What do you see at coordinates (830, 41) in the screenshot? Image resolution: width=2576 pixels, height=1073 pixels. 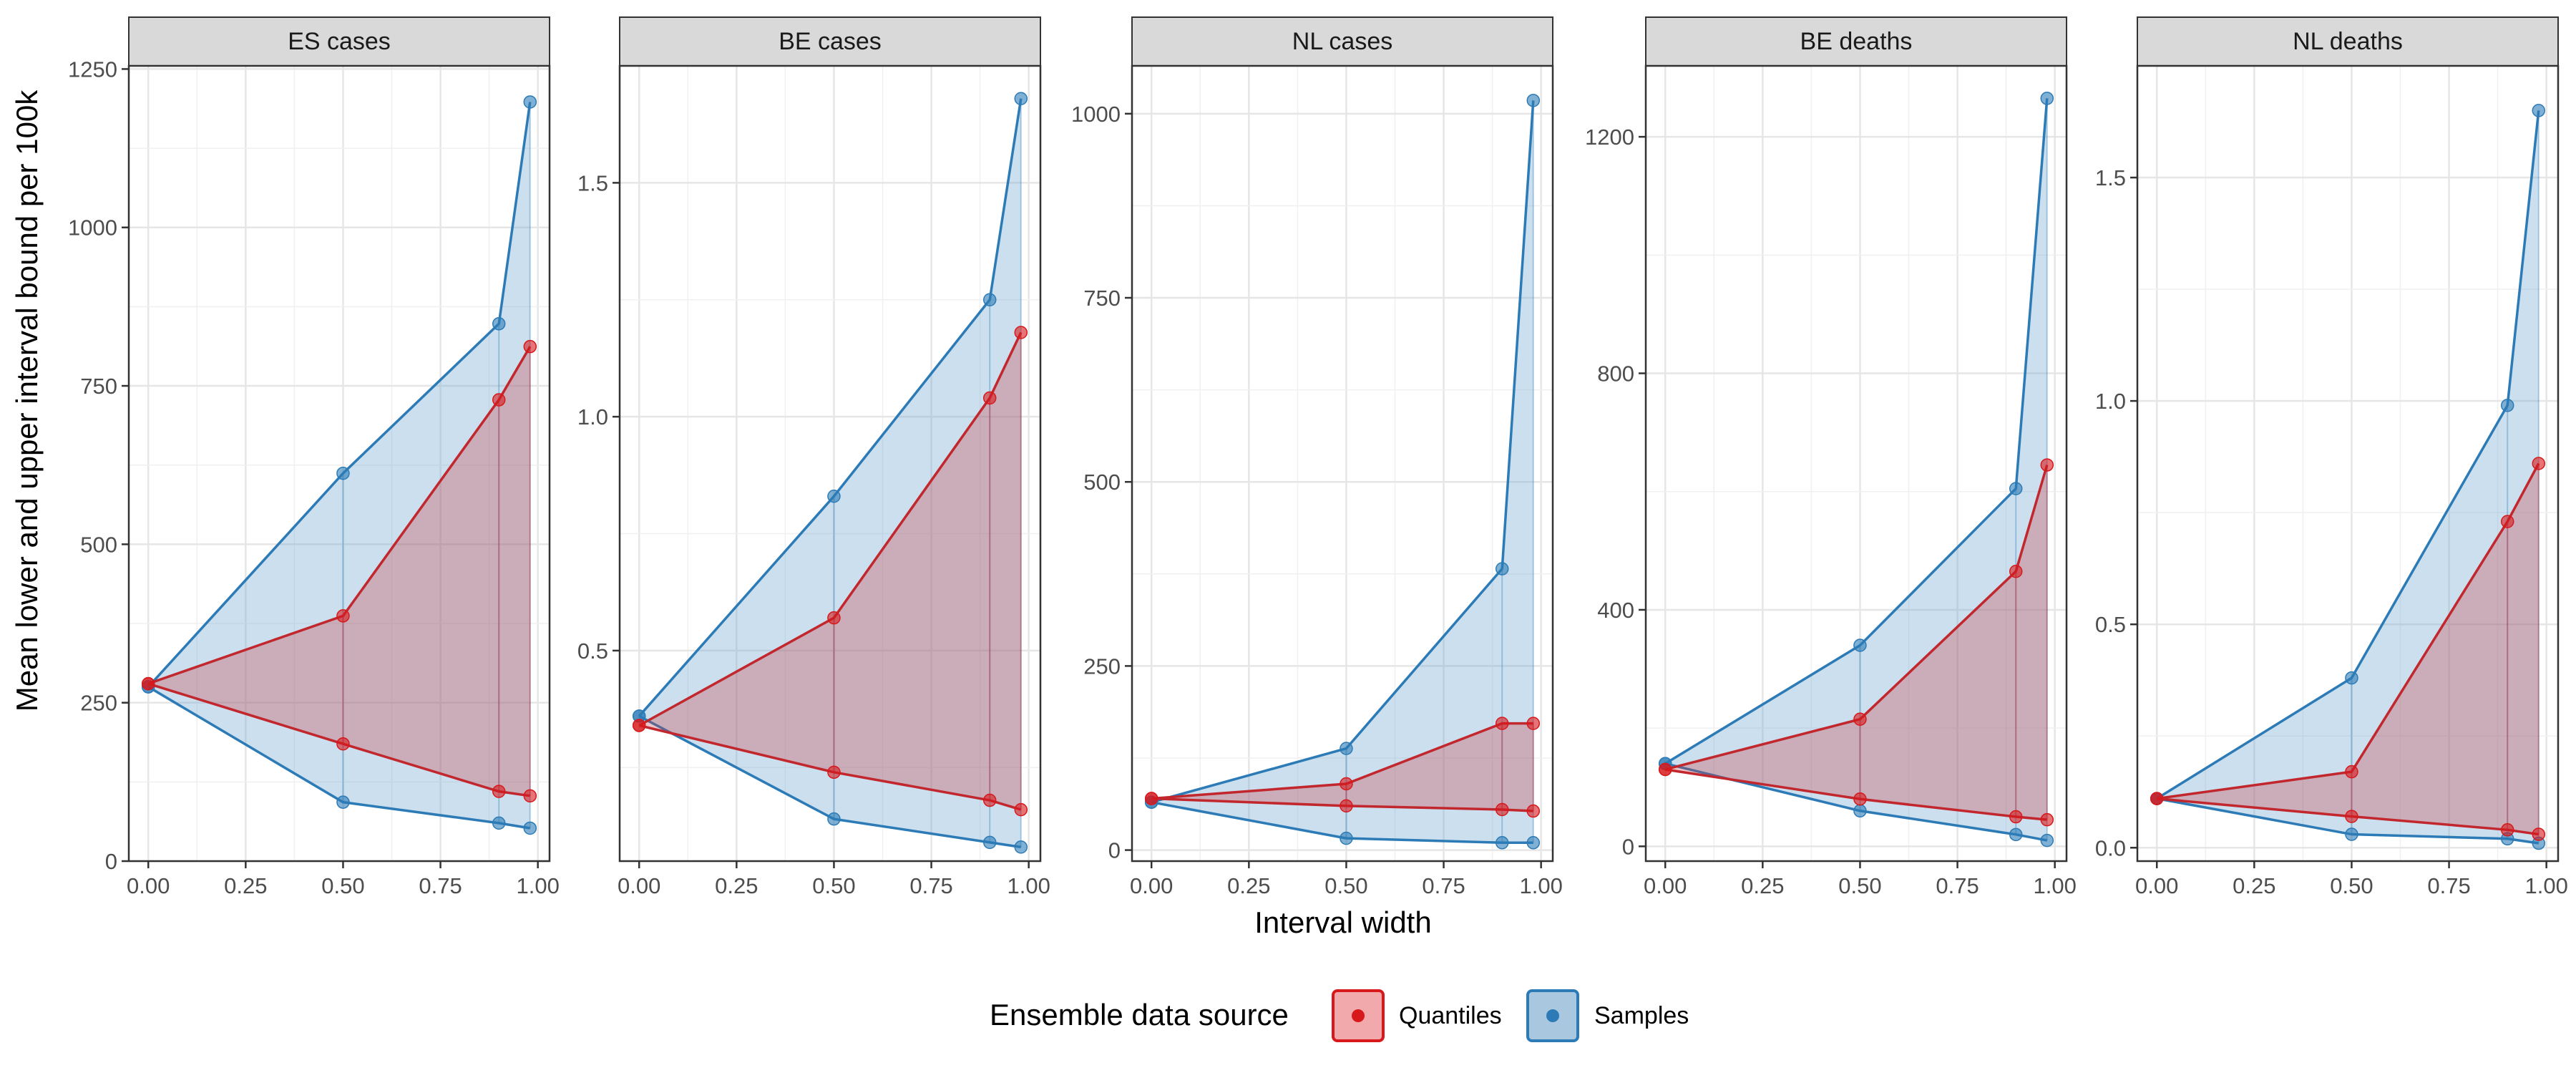 I see `panel-strip-label: BE cases` at bounding box center [830, 41].